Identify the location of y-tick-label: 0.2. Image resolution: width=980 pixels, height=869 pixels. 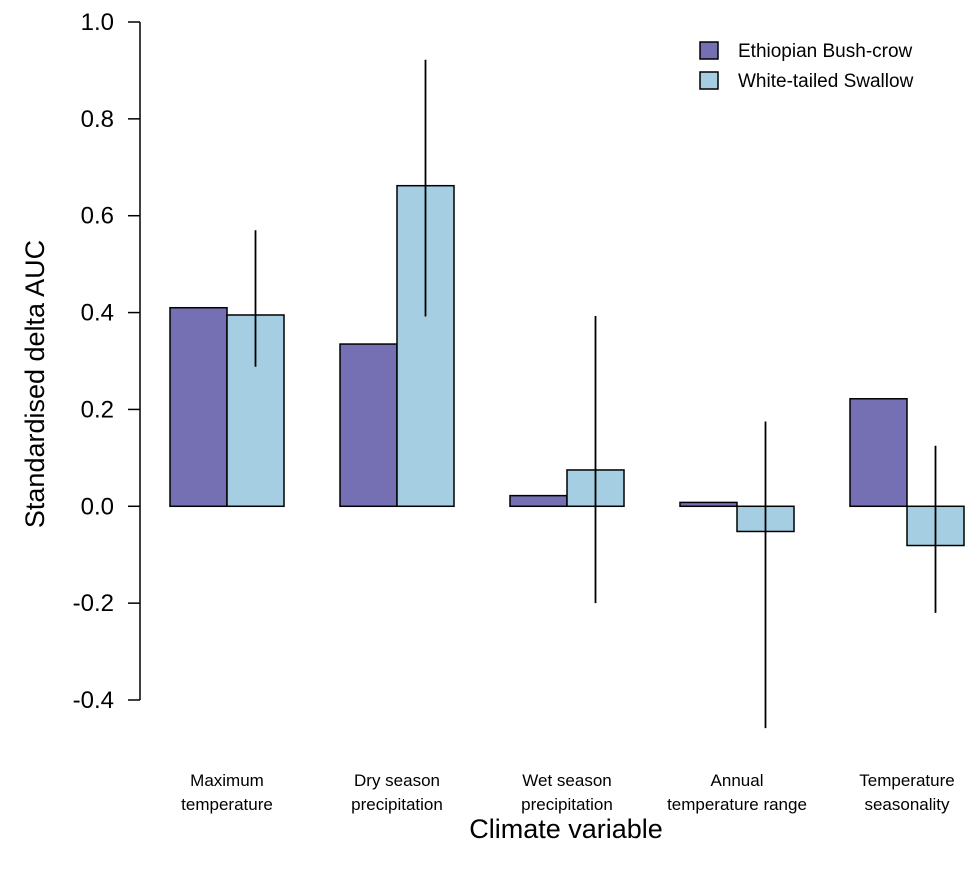
(97, 409).